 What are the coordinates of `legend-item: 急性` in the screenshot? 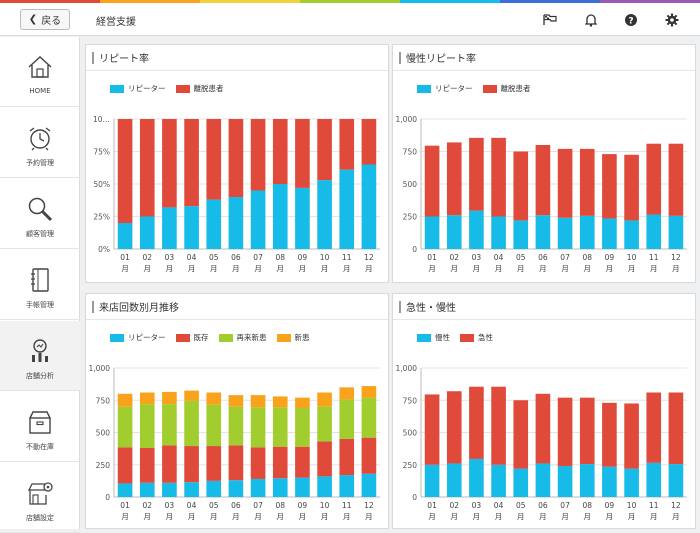 It's located at (476, 337).